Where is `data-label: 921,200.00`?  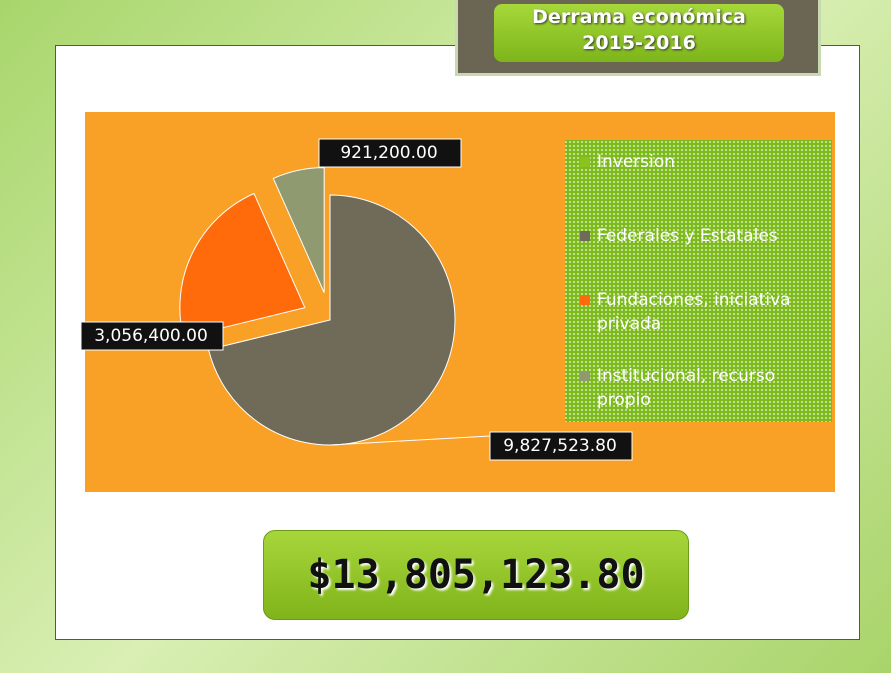
data-label: 921,200.00 is located at coordinates (388, 153).